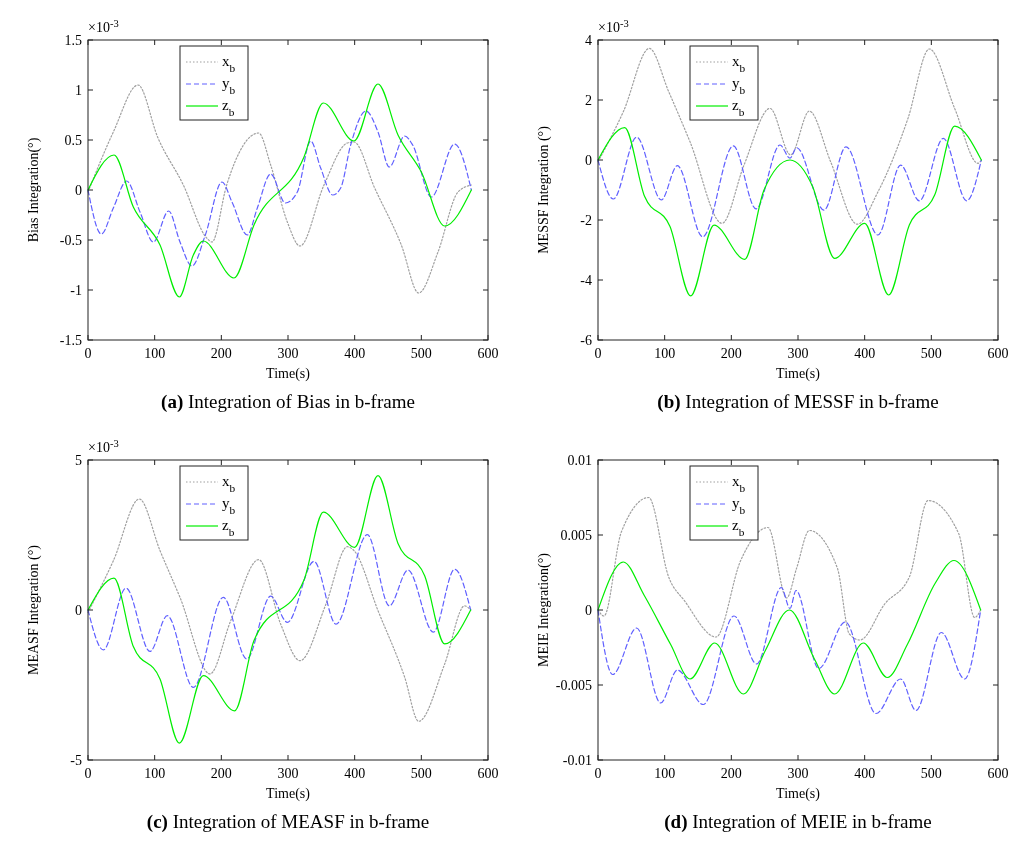 Image resolution: width=1025 pixels, height=850 pixels. What do you see at coordinates (78, 460) in the screenshot?
I see `y-tick-label: 5` at bounding box center [78, 460].